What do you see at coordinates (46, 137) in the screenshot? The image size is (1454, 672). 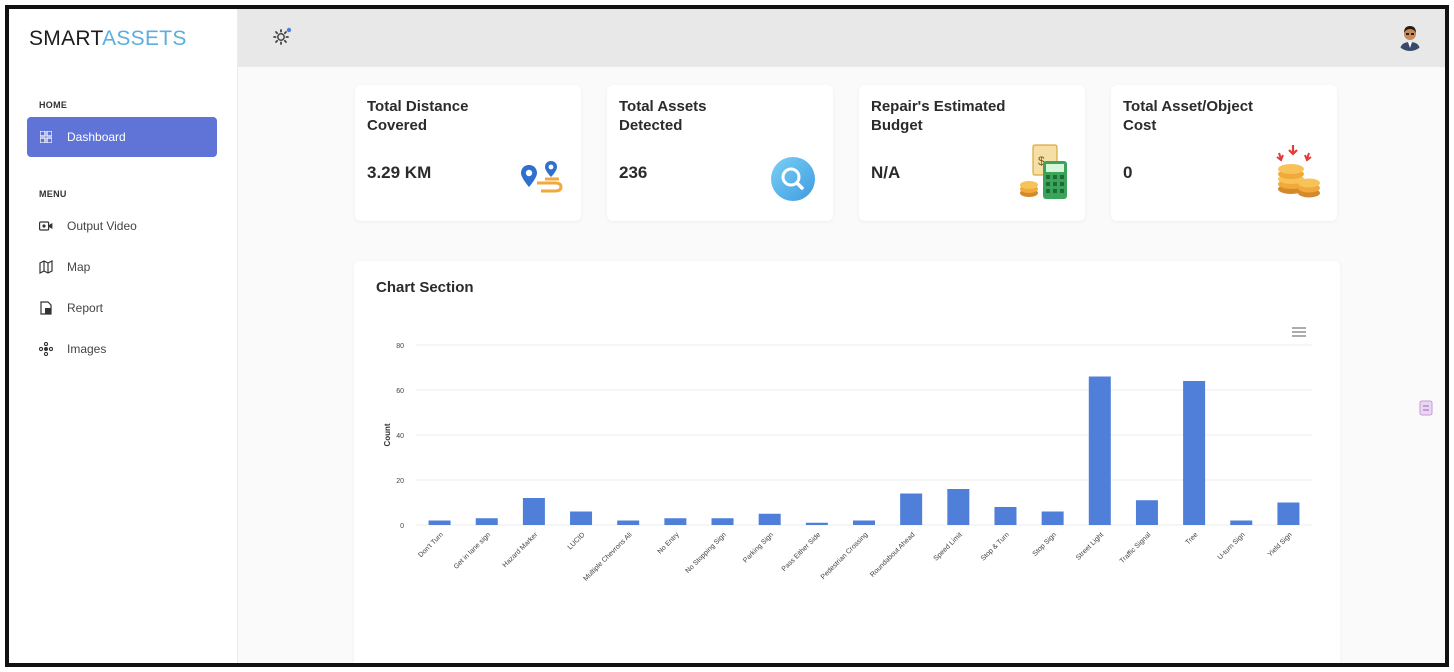 I see `grid-icon` at bounding box center [46, 137].